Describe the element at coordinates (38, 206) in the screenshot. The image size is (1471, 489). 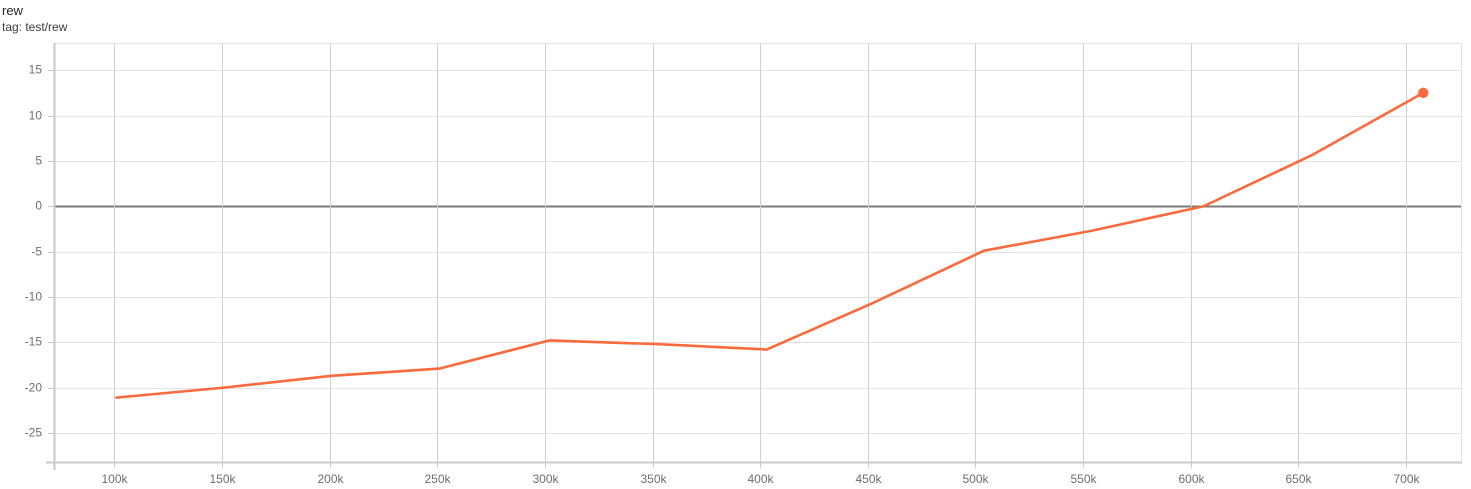
I see `y-axis-tick-label: 0` at that location.